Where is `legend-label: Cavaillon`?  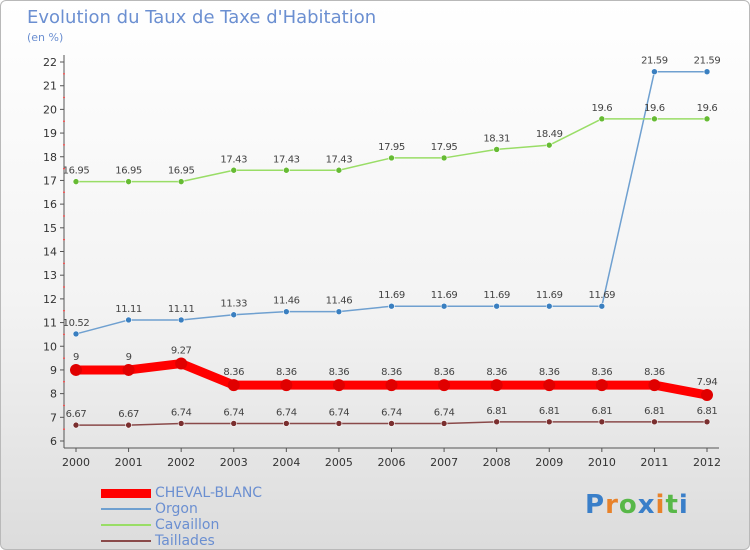
legend-label: Cavaillon is located at coordinates (187, 524).